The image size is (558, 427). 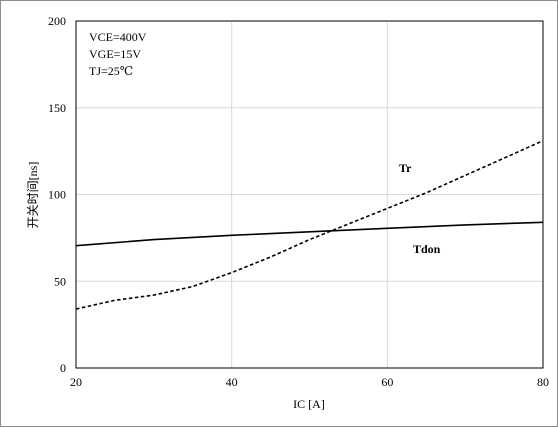 What do you see at coordinates (309, 382) in the screenshot?
I see `x-tick-labels: 20 40 60 80` at bounding box center [309, 382].